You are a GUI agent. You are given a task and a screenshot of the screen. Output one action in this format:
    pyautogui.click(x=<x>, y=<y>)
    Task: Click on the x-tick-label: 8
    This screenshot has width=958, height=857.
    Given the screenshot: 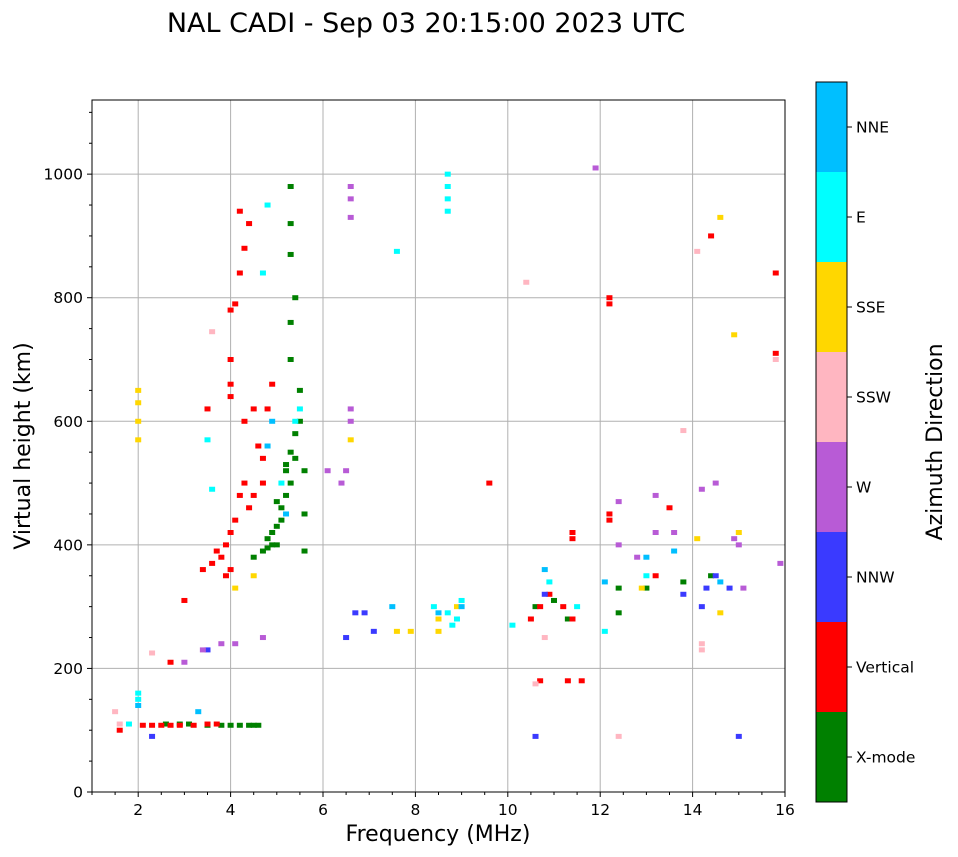 What is the action you would take?
    pyautogui.click(x=415, y=810)
    